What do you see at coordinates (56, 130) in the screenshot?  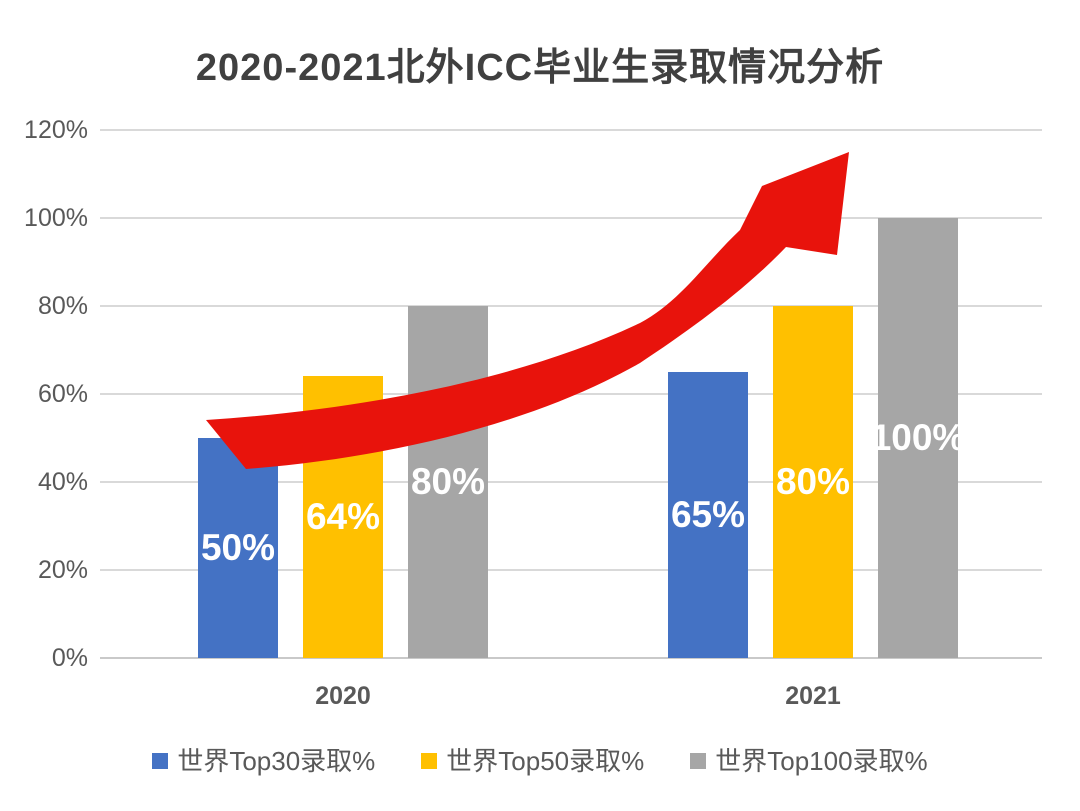 I see `y-tick-label: 120%` at bounding box center [56, 130].